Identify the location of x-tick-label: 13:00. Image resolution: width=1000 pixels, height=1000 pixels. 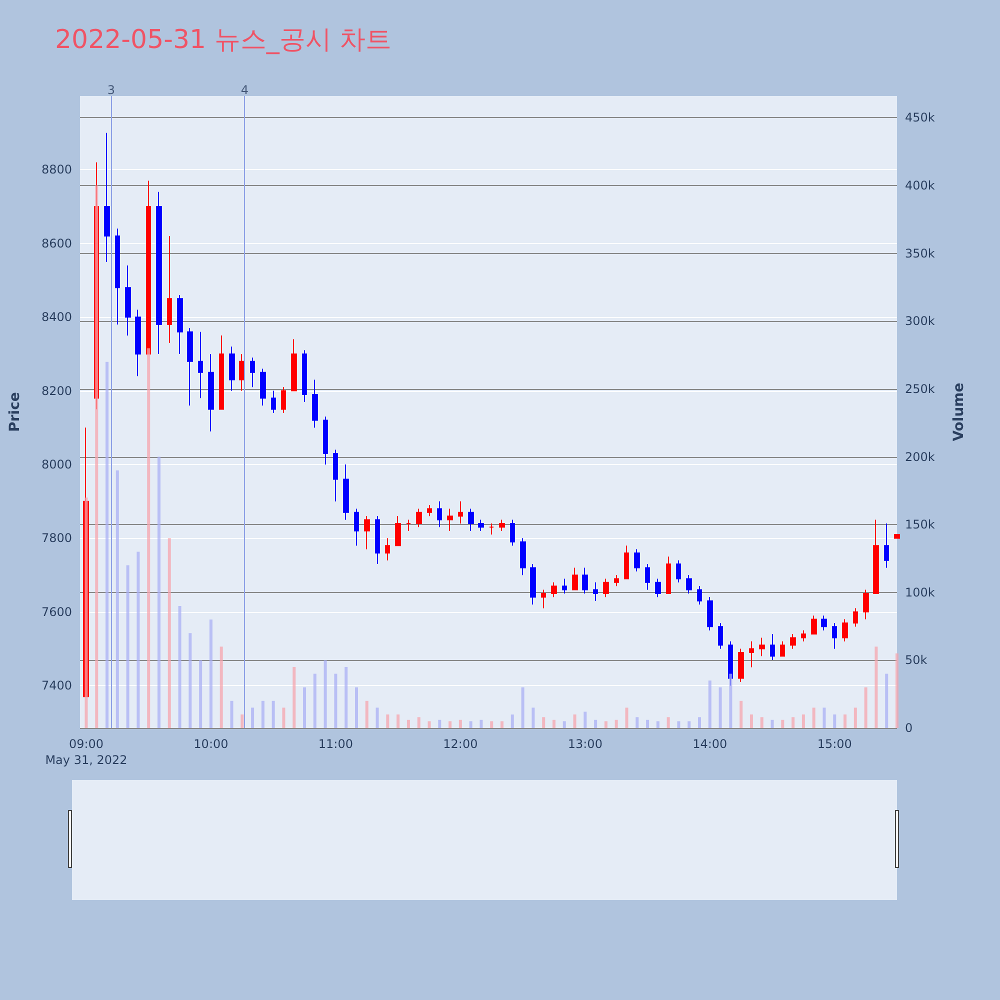
(585, 744).